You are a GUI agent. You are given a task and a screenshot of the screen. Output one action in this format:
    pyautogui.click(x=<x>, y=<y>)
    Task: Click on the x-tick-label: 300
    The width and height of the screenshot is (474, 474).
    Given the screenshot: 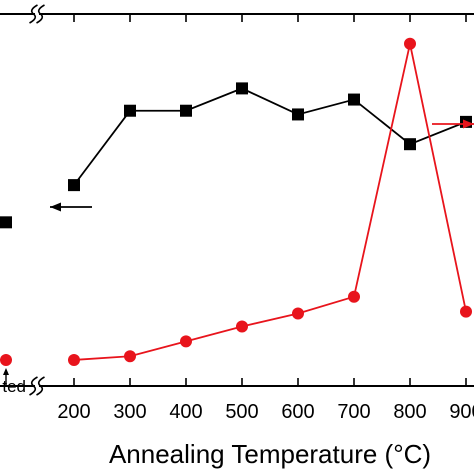 What is the action you would take?
    pyautogui.click(x=129, y=412)
    